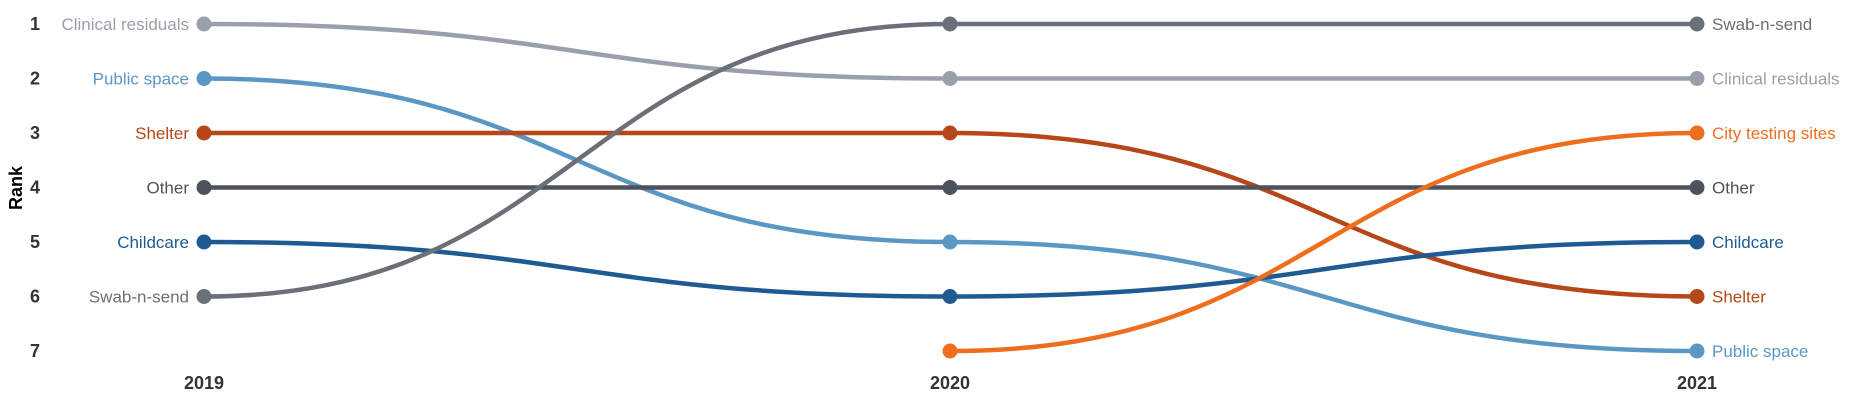  I want to click on rank-tick-label: 5, so click(35, 242).